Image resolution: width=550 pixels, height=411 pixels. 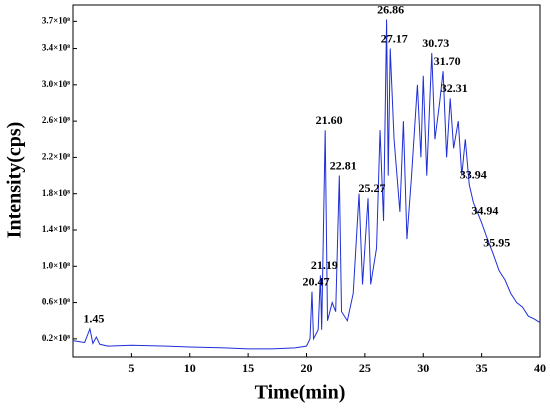 What do you see at coordinates (248, 368) in the screenshot?
I see `x-tick-label: 15` at bounding box center [248, 368].